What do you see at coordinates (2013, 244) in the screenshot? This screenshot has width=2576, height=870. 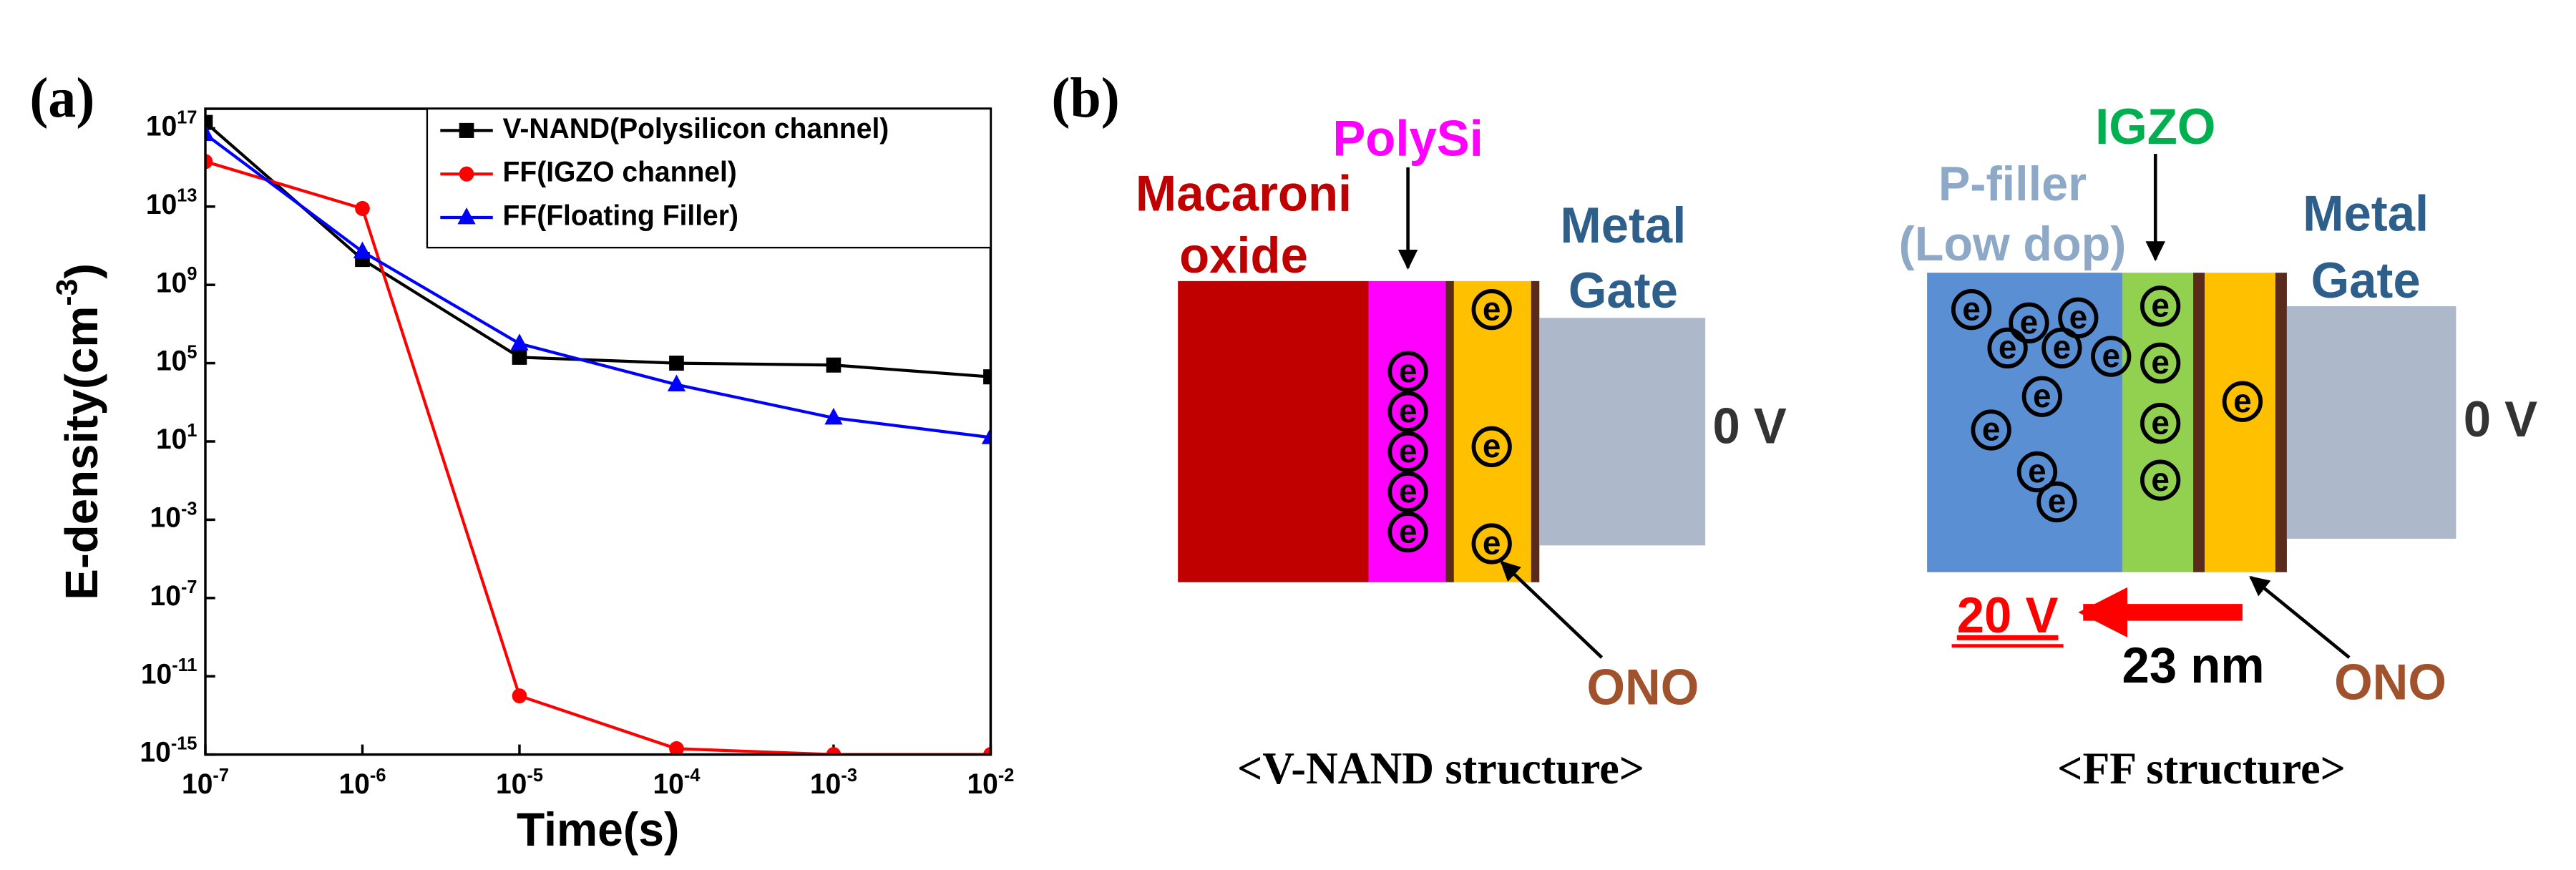 I see `filler-label: (Low dop)` at bounding box center [2013, 244].